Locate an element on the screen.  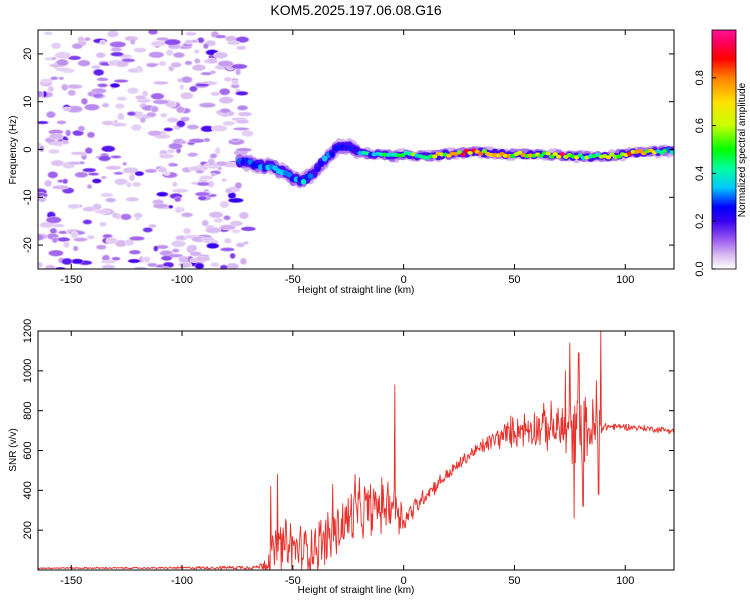
spectrogram-y-label: Frequency (Hz) is located at coordinates (13, 150).